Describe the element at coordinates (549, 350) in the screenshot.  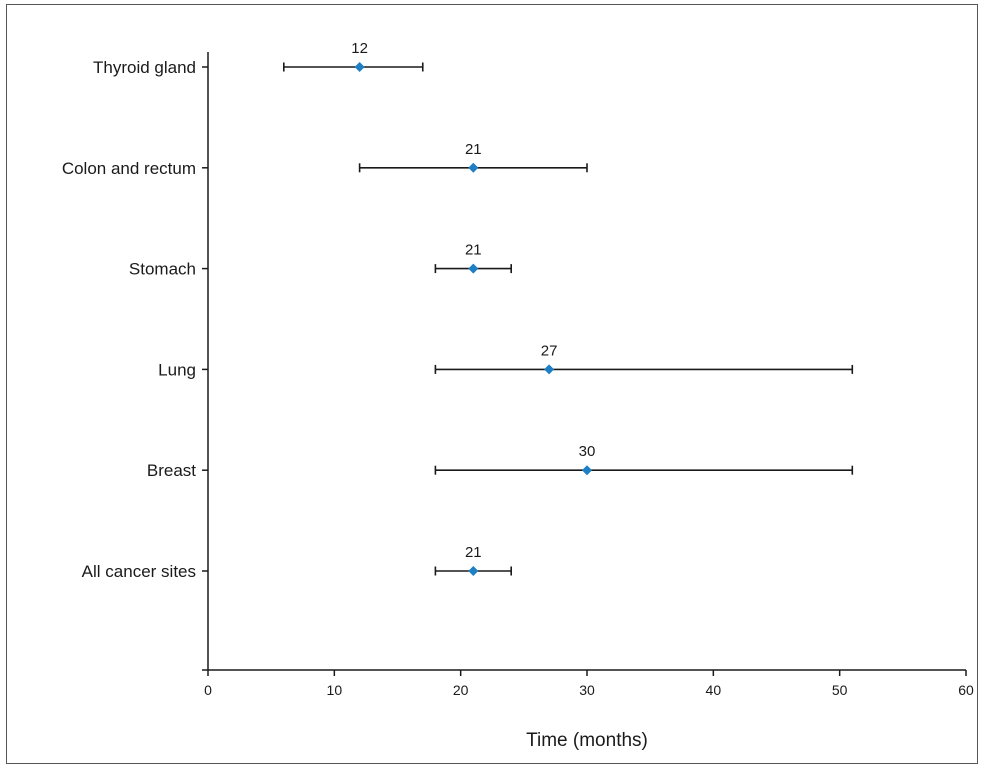
I see `data-label: 27` at that location.